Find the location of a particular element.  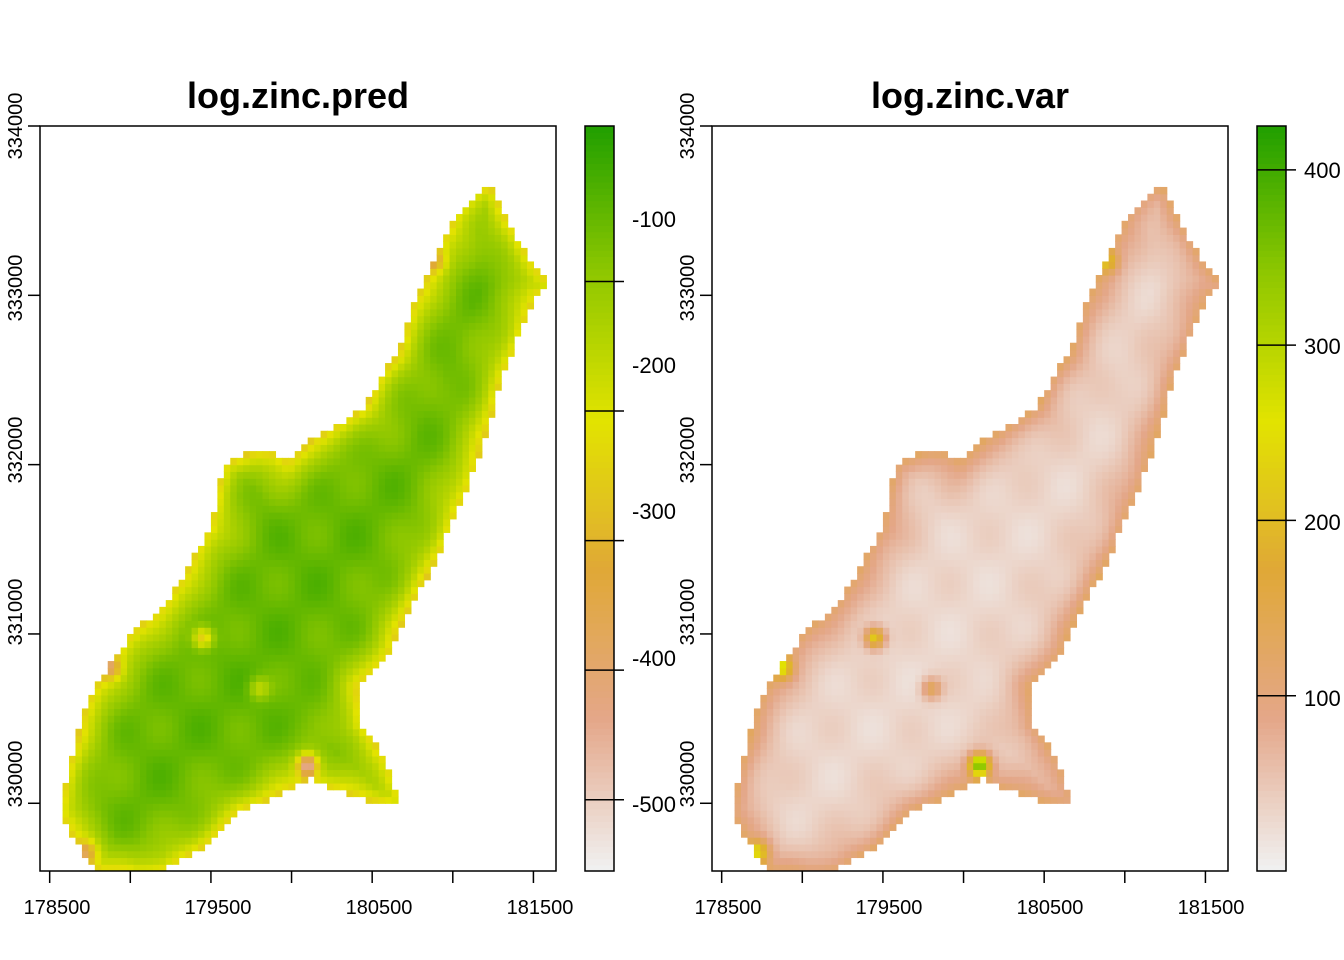

y-tick-label: 333000 is located at coordinates (16, 288).